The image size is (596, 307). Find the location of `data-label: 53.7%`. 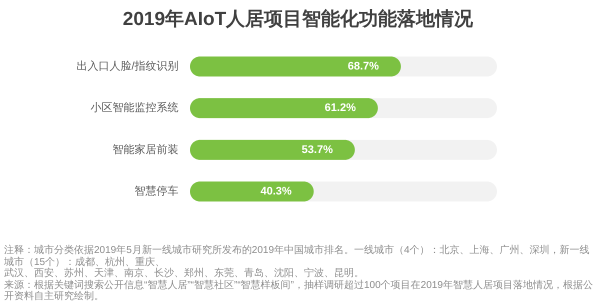

data-label: 53.7% is located at coordinates (318, 150).